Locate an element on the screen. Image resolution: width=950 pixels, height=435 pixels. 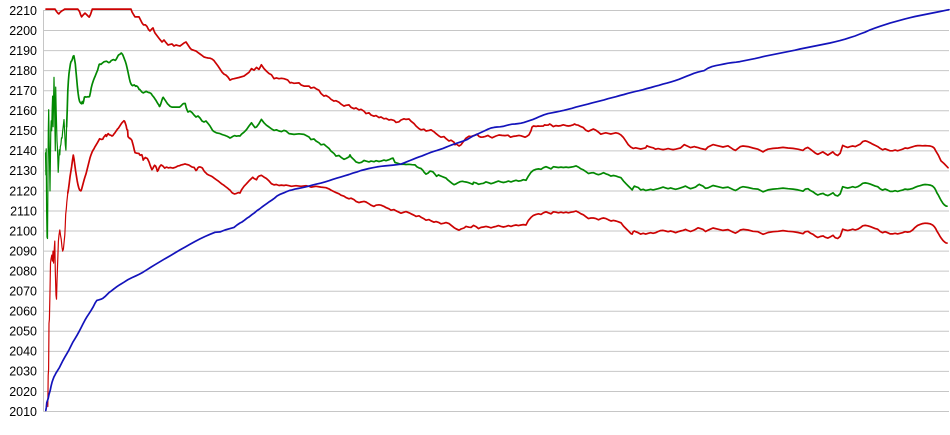
svg-text: 2040 is located at coordinates (23, 352).